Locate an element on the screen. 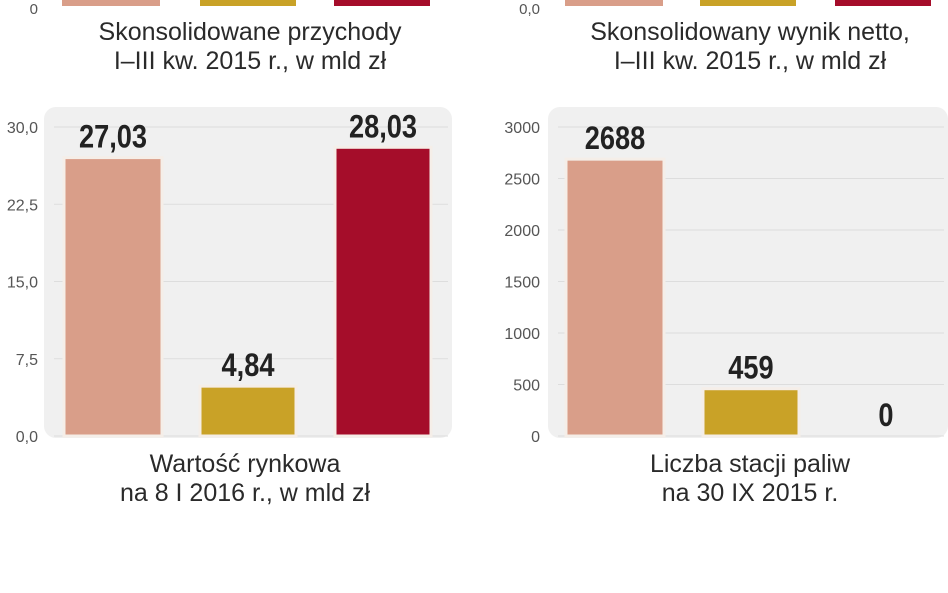 The height and width of the screenshot is (593, 948). market-value-ytick-label: 7,5 is located at coordinates (27, 360).